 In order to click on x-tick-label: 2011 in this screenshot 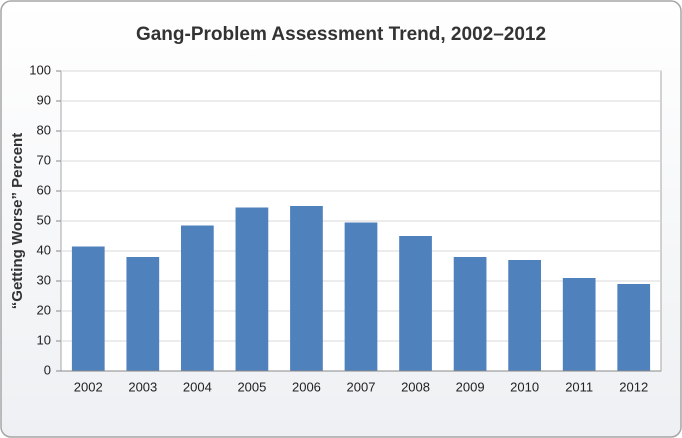, I will do `click(579, 386)`.